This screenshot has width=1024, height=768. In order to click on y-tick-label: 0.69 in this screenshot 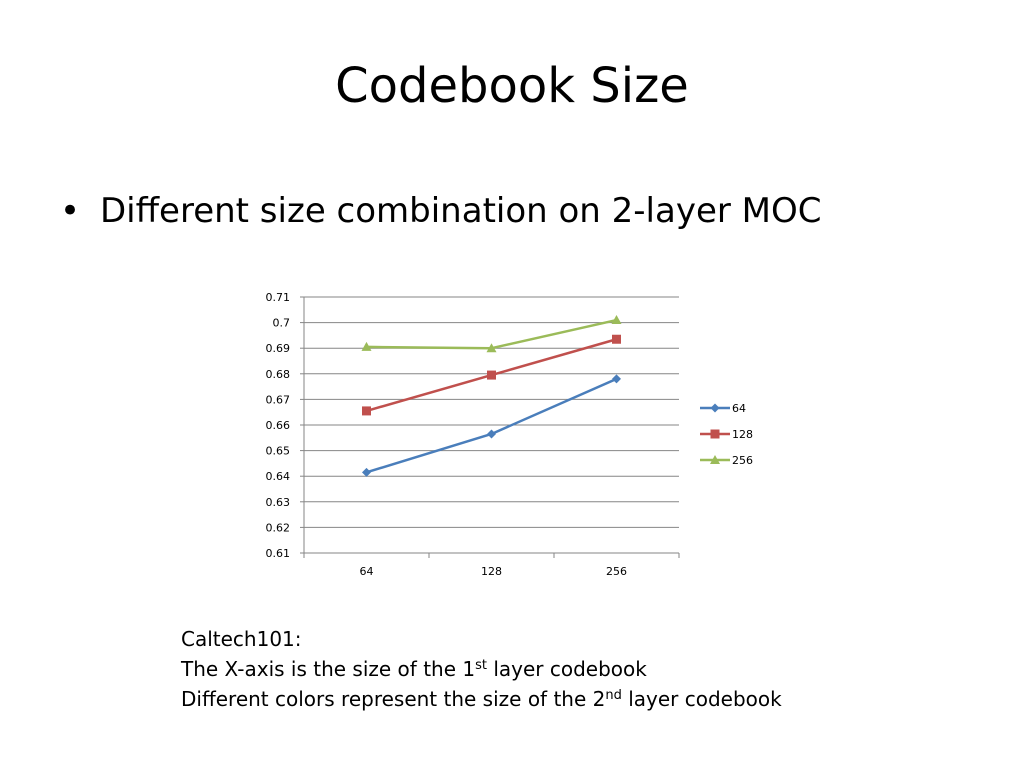, I will do `click(278, 348)`.